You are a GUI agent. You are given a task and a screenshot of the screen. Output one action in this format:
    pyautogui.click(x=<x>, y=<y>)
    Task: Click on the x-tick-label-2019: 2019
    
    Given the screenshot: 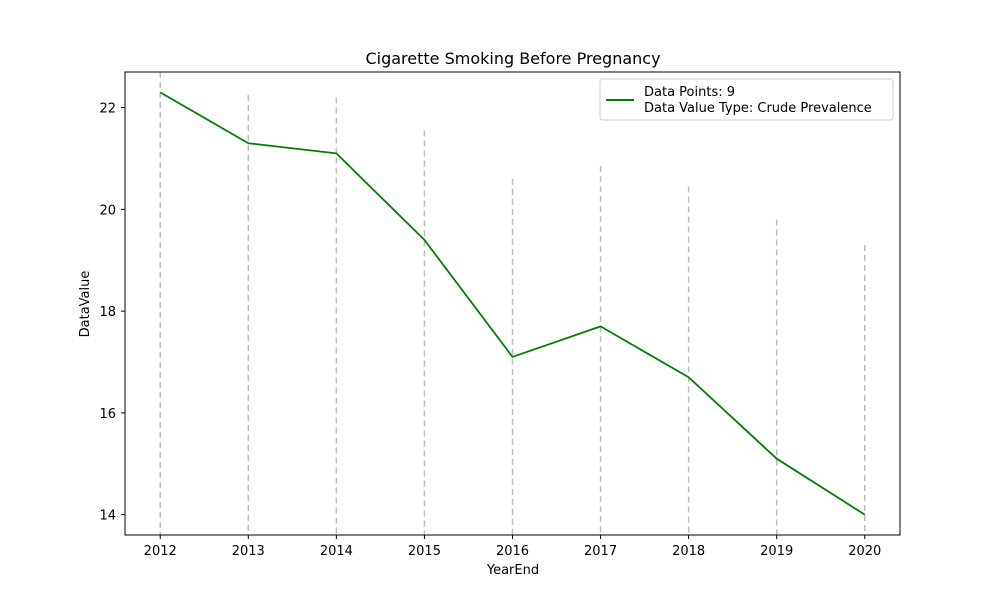 What is the action you would take?
    pyautogui.click(x=776, y=551)
    